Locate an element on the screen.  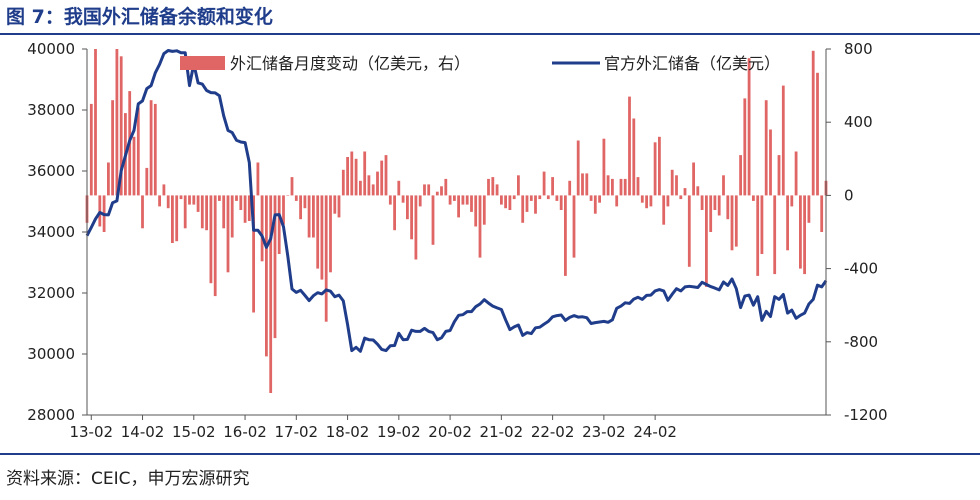
legend-swatch-bar is located at coordinates (202, 63).